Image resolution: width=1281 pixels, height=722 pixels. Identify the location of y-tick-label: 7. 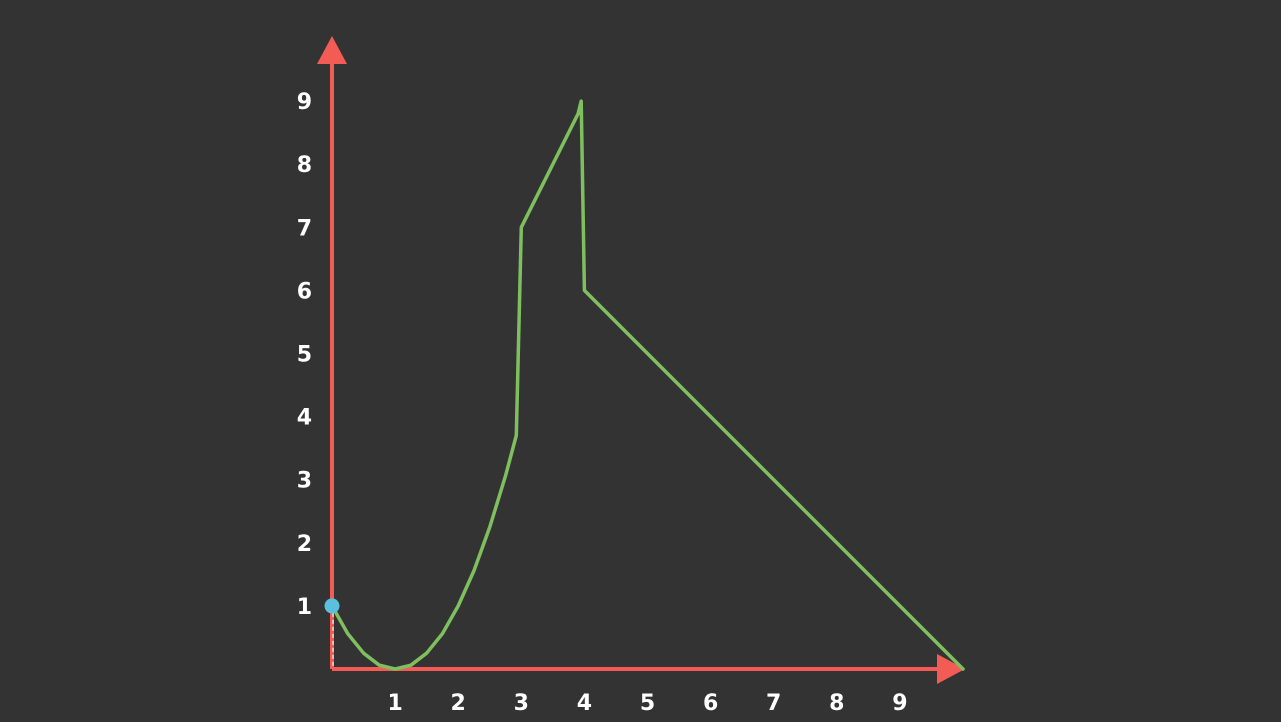
(304, 228).